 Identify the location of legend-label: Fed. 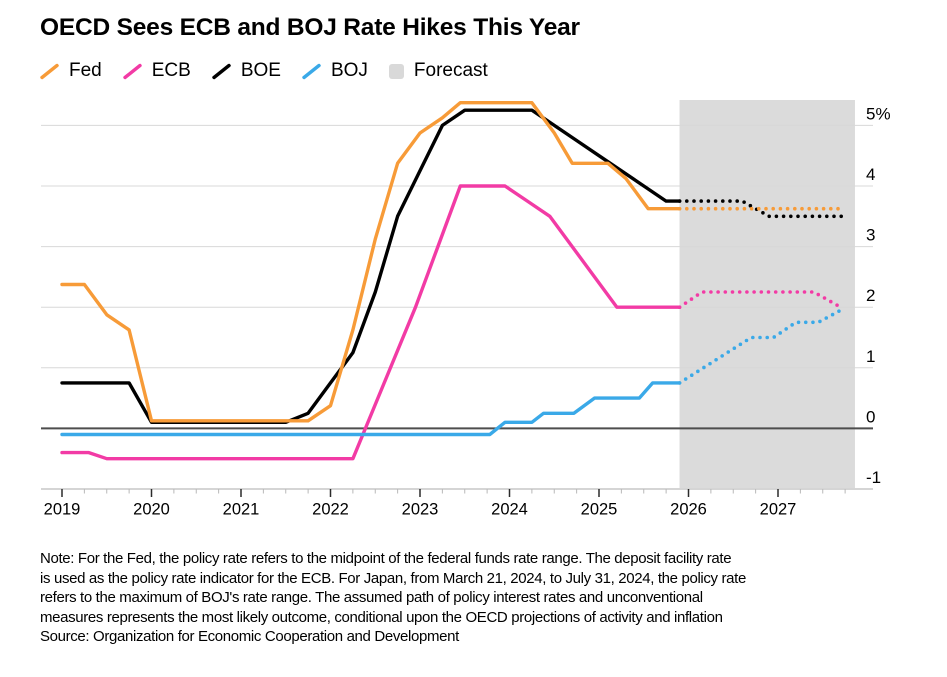
(85, 70).